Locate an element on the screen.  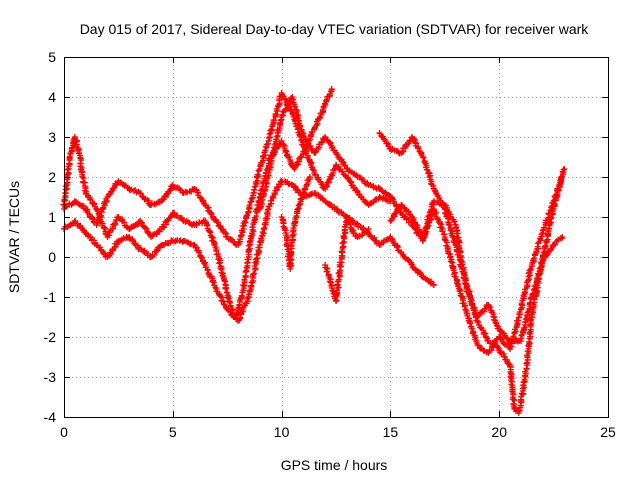
x-tick-label: 10 is located at coordinates (282, 432).